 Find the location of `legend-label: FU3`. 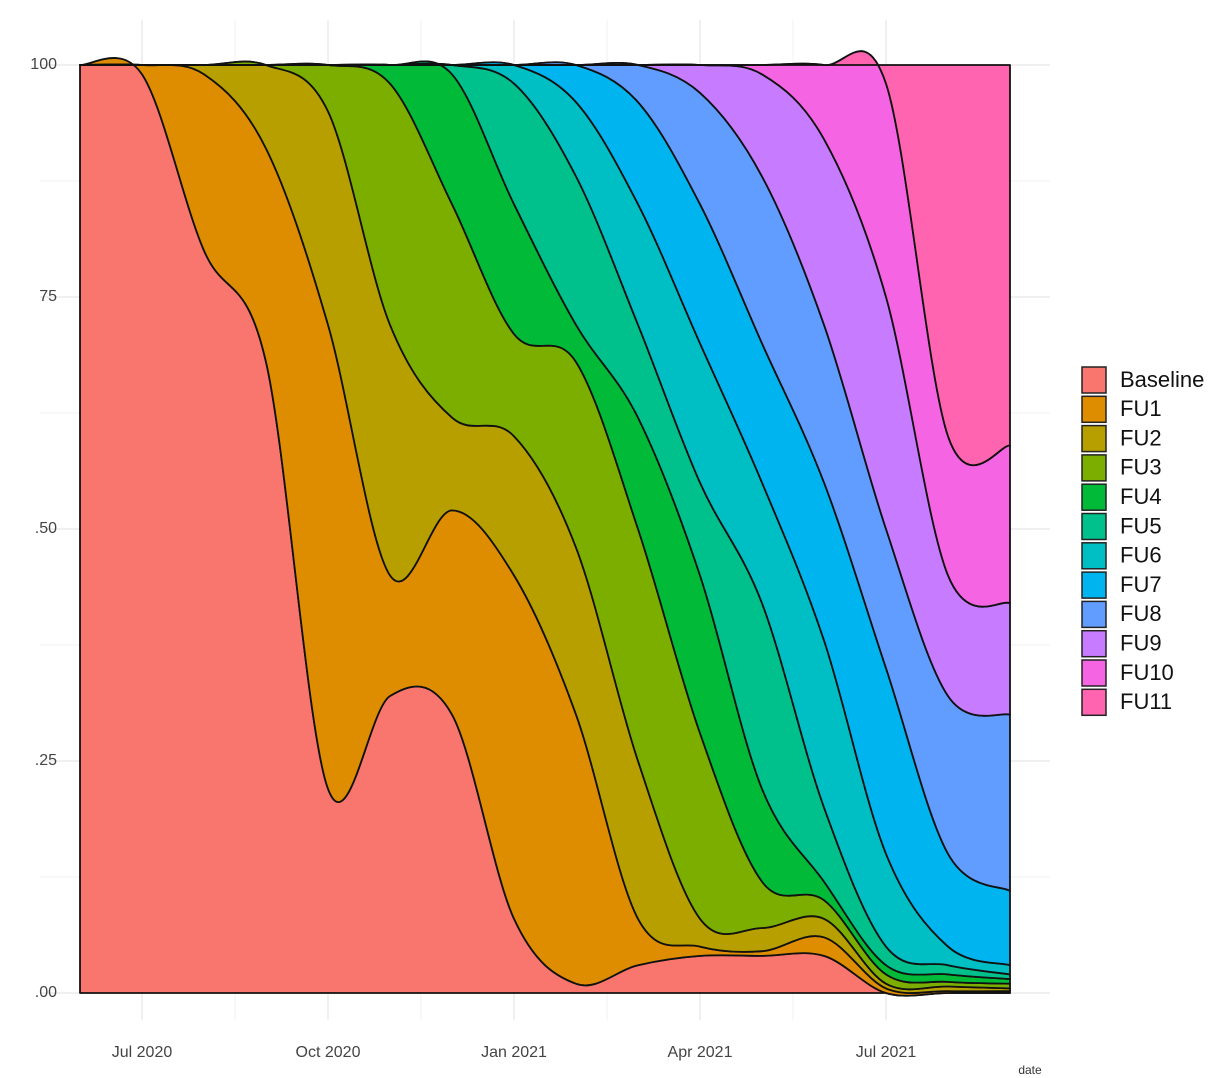

legend-label: FU3 is located at coordinates (1141, 467).